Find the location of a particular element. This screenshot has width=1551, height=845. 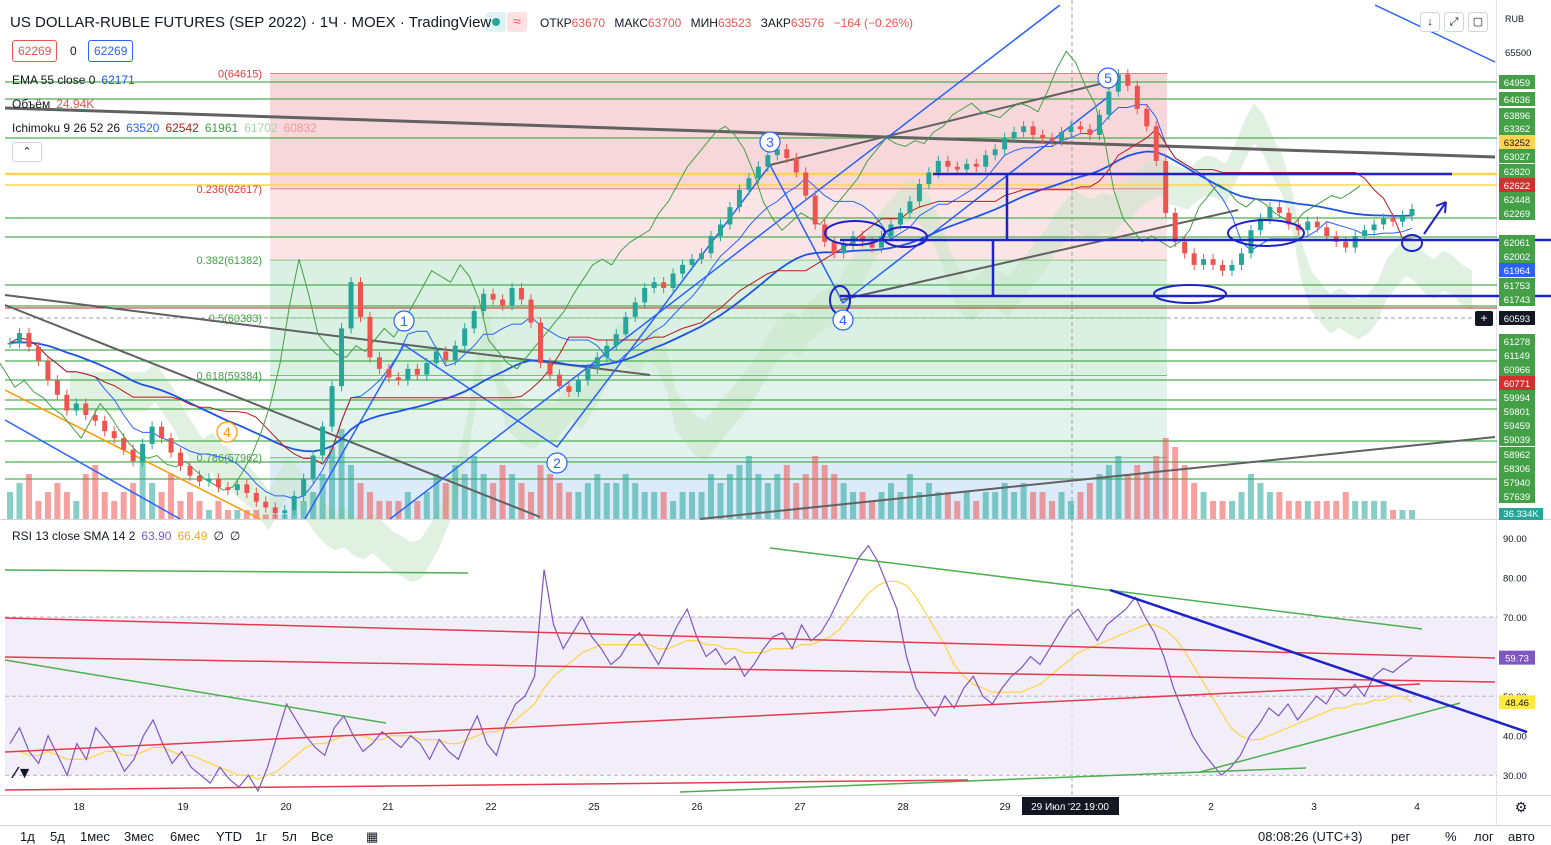

window-icon: ▢ is located at coordinates (1478, 22).